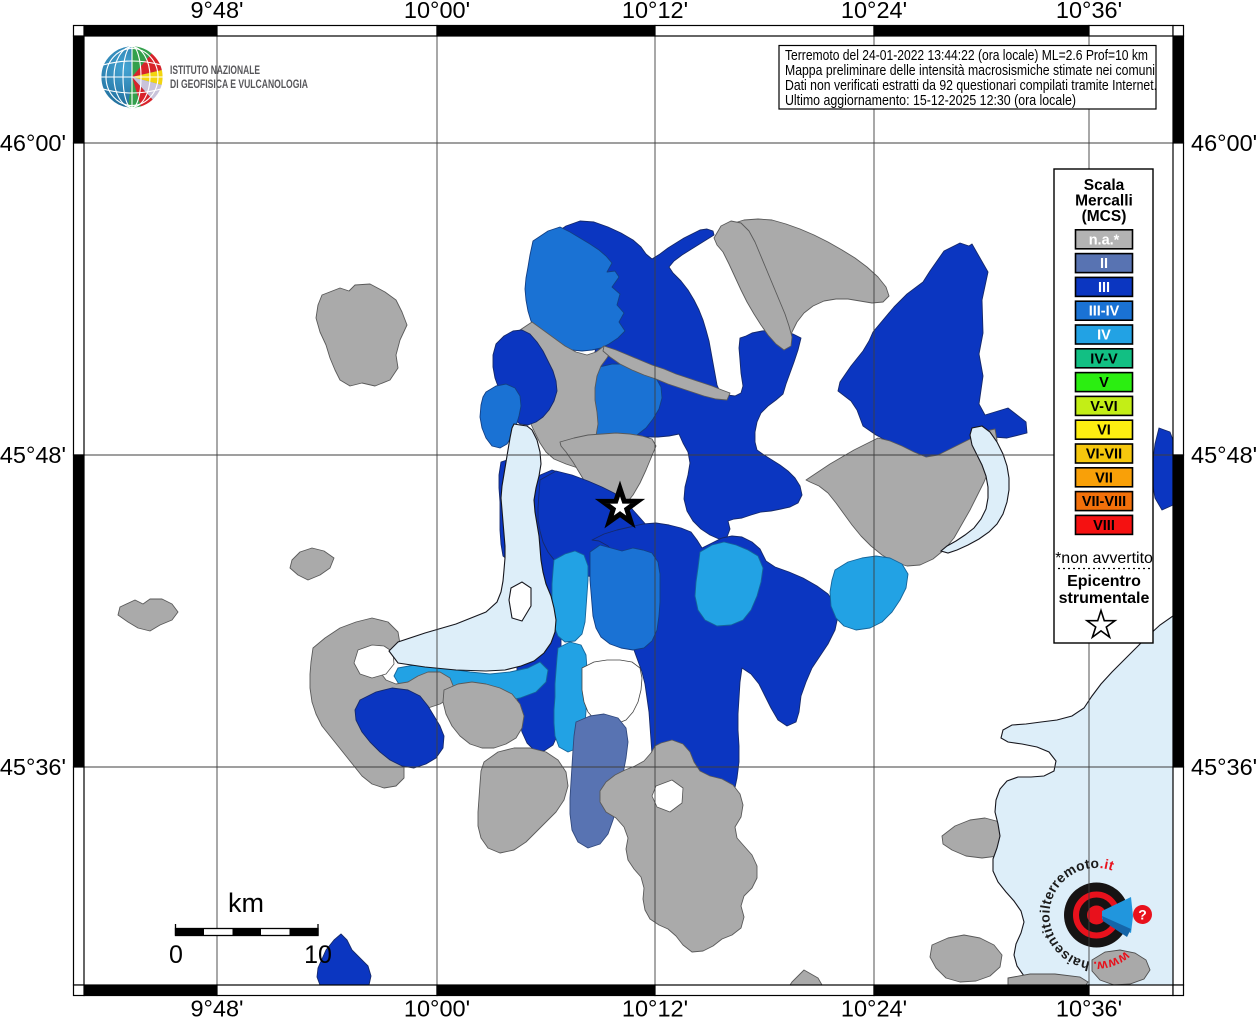 This screenshot has width=1256, height=1024. What do you see at coordinates (246, 903) in the screenshot?
I see `svg-text: km` at bounding box center [246, 903].